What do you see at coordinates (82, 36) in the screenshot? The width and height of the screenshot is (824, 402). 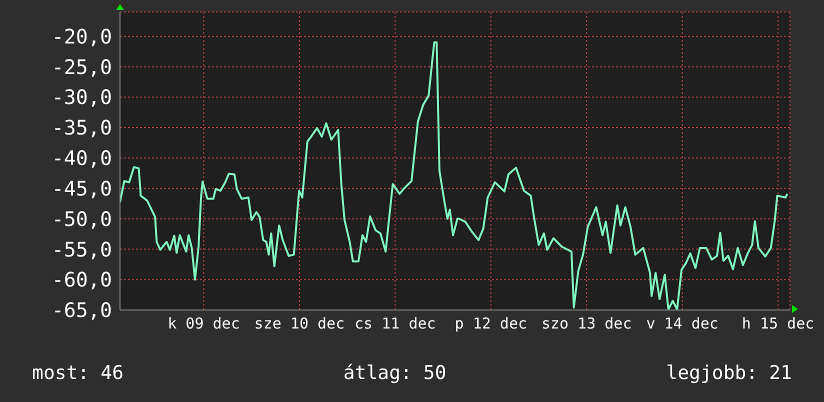 I see `y-tick-label: -20,0` at bounding box center [82, 36].